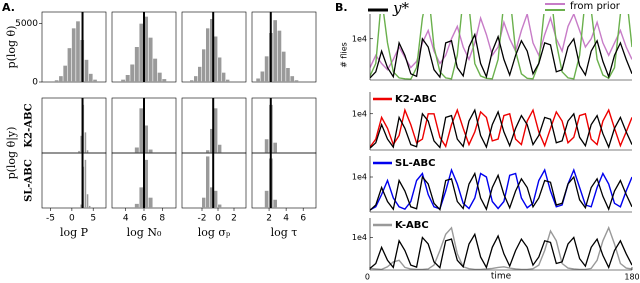 This screenshot has width=640, height=283. What do you see at coordinates (35, 83) in the screenshot?
I see `y-tick-label: 0` at bounding box center [35, 83].